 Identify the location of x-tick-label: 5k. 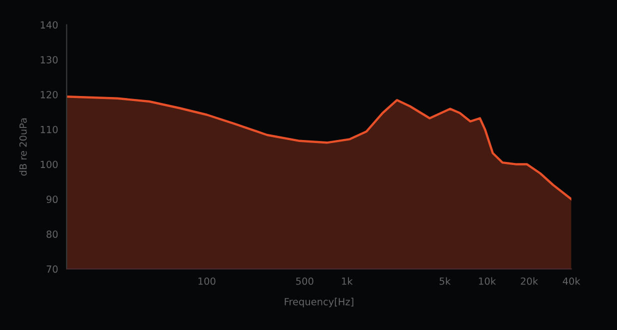
(445, 281).